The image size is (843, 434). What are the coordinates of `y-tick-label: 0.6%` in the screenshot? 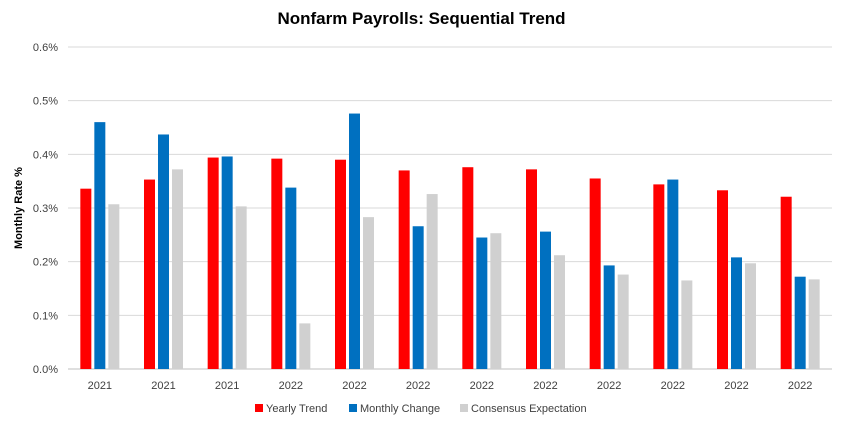 It's located at (45, 48).